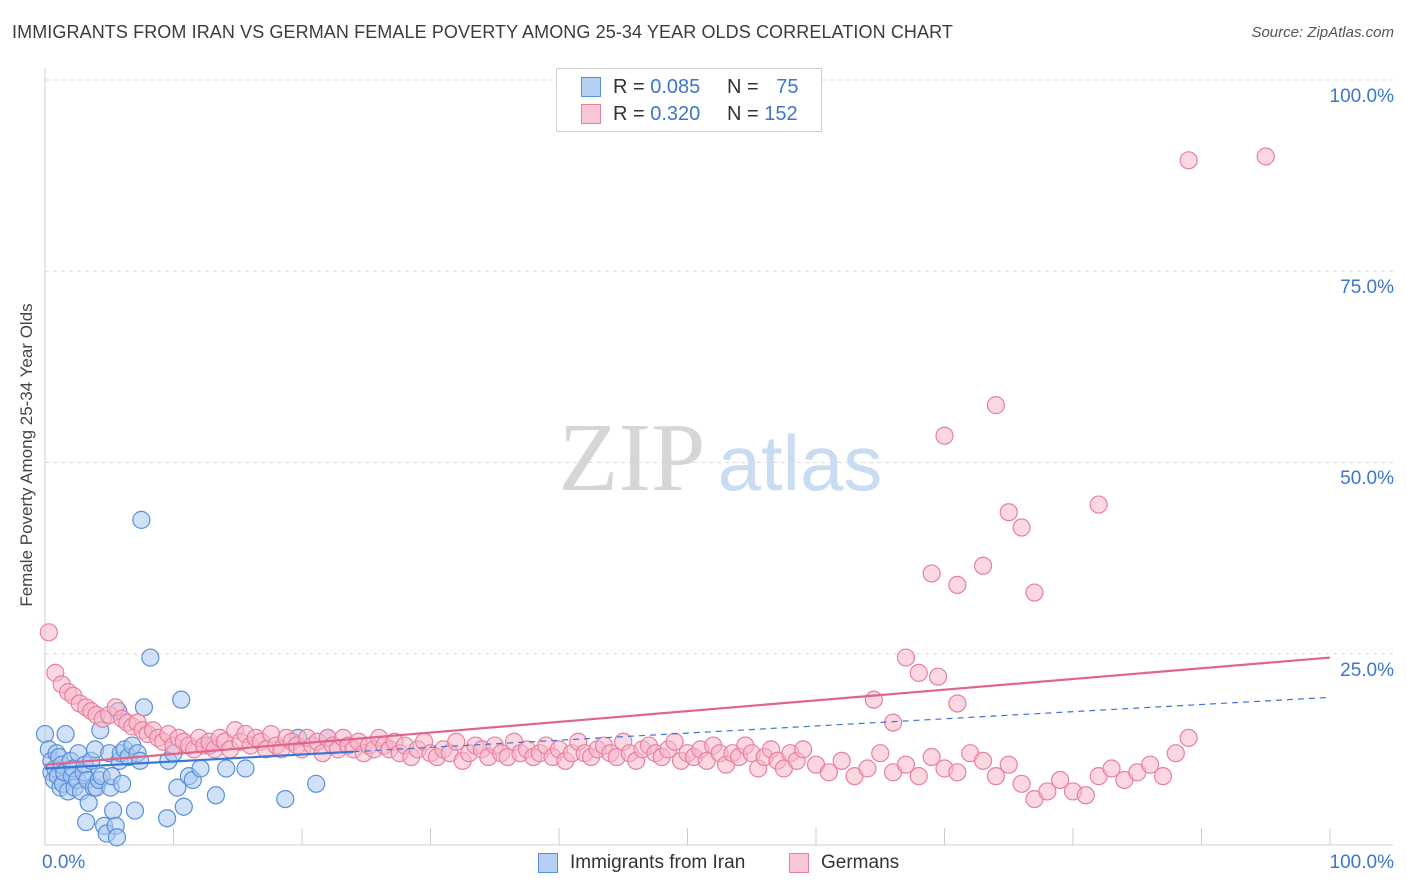 The width and height of the screenshot is (1406, 892). Describe the element at coordinates (1367, 670) in the screenshot. I see `y-tick-25: 25.0%` at that location.